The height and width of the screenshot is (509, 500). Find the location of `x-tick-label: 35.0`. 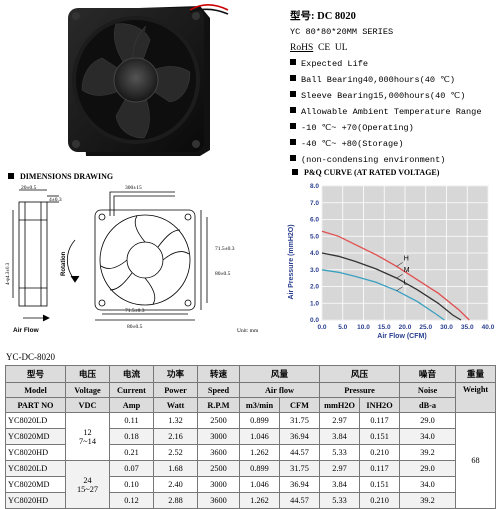

x-tick-label: 35.0 is located at coordinates (467, 327).